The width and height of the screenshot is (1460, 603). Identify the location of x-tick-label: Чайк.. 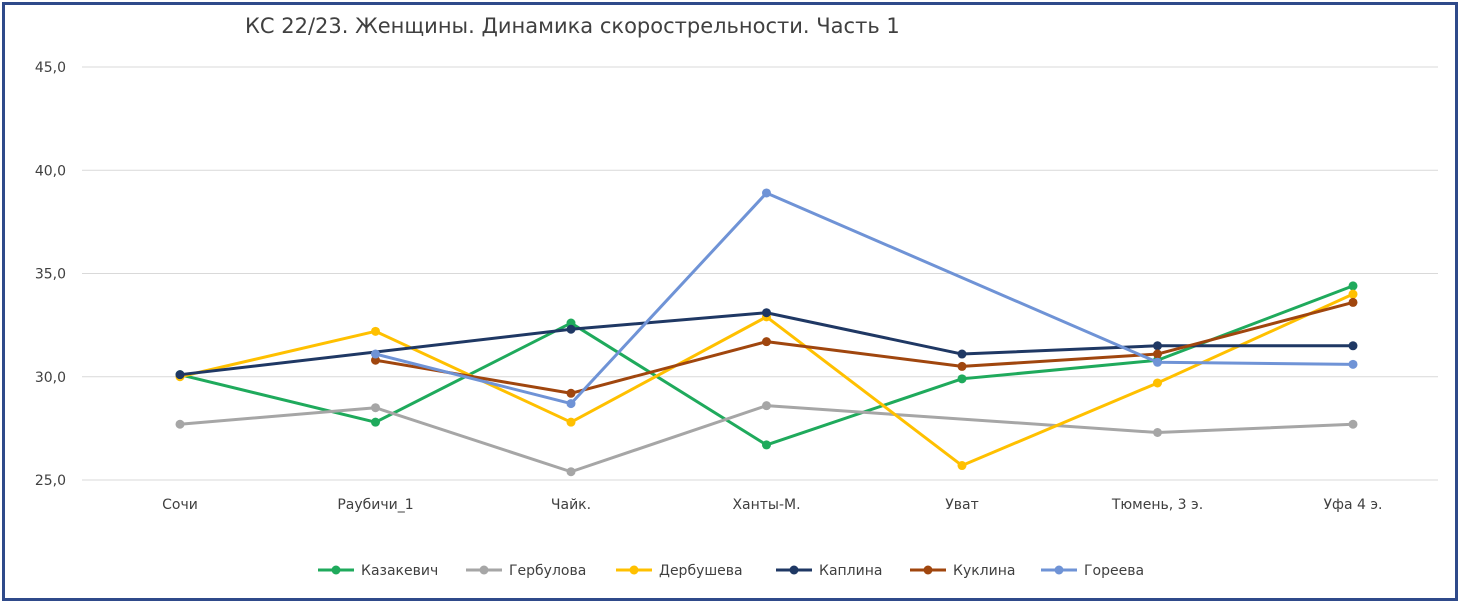
(571, 505).